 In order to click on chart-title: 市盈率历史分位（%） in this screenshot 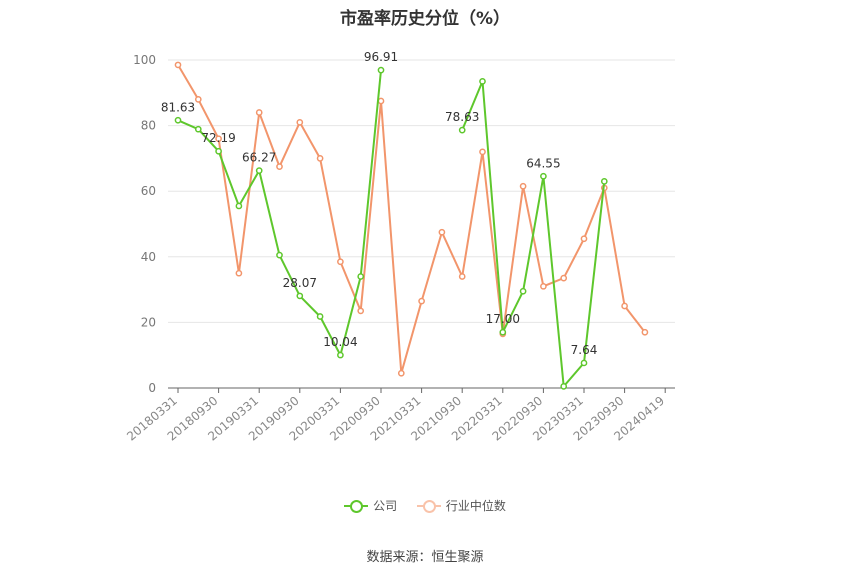, I will do `click(425, 19)`.